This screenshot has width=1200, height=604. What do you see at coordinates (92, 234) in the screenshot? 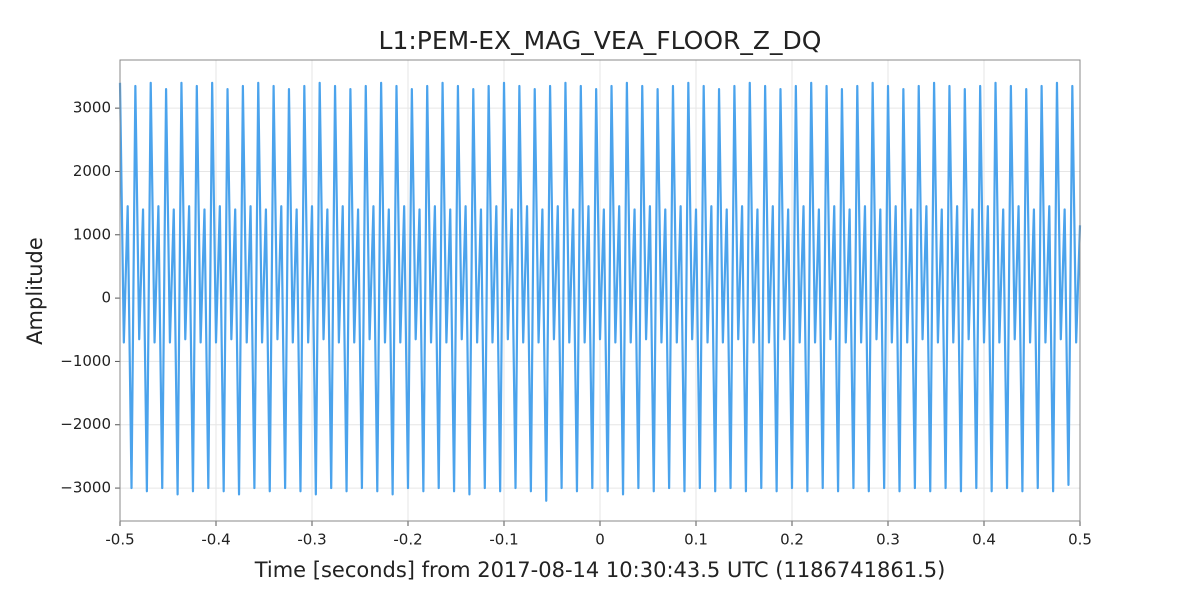
I see `y-tick-label: 1000` at bounding box center [92, 234].